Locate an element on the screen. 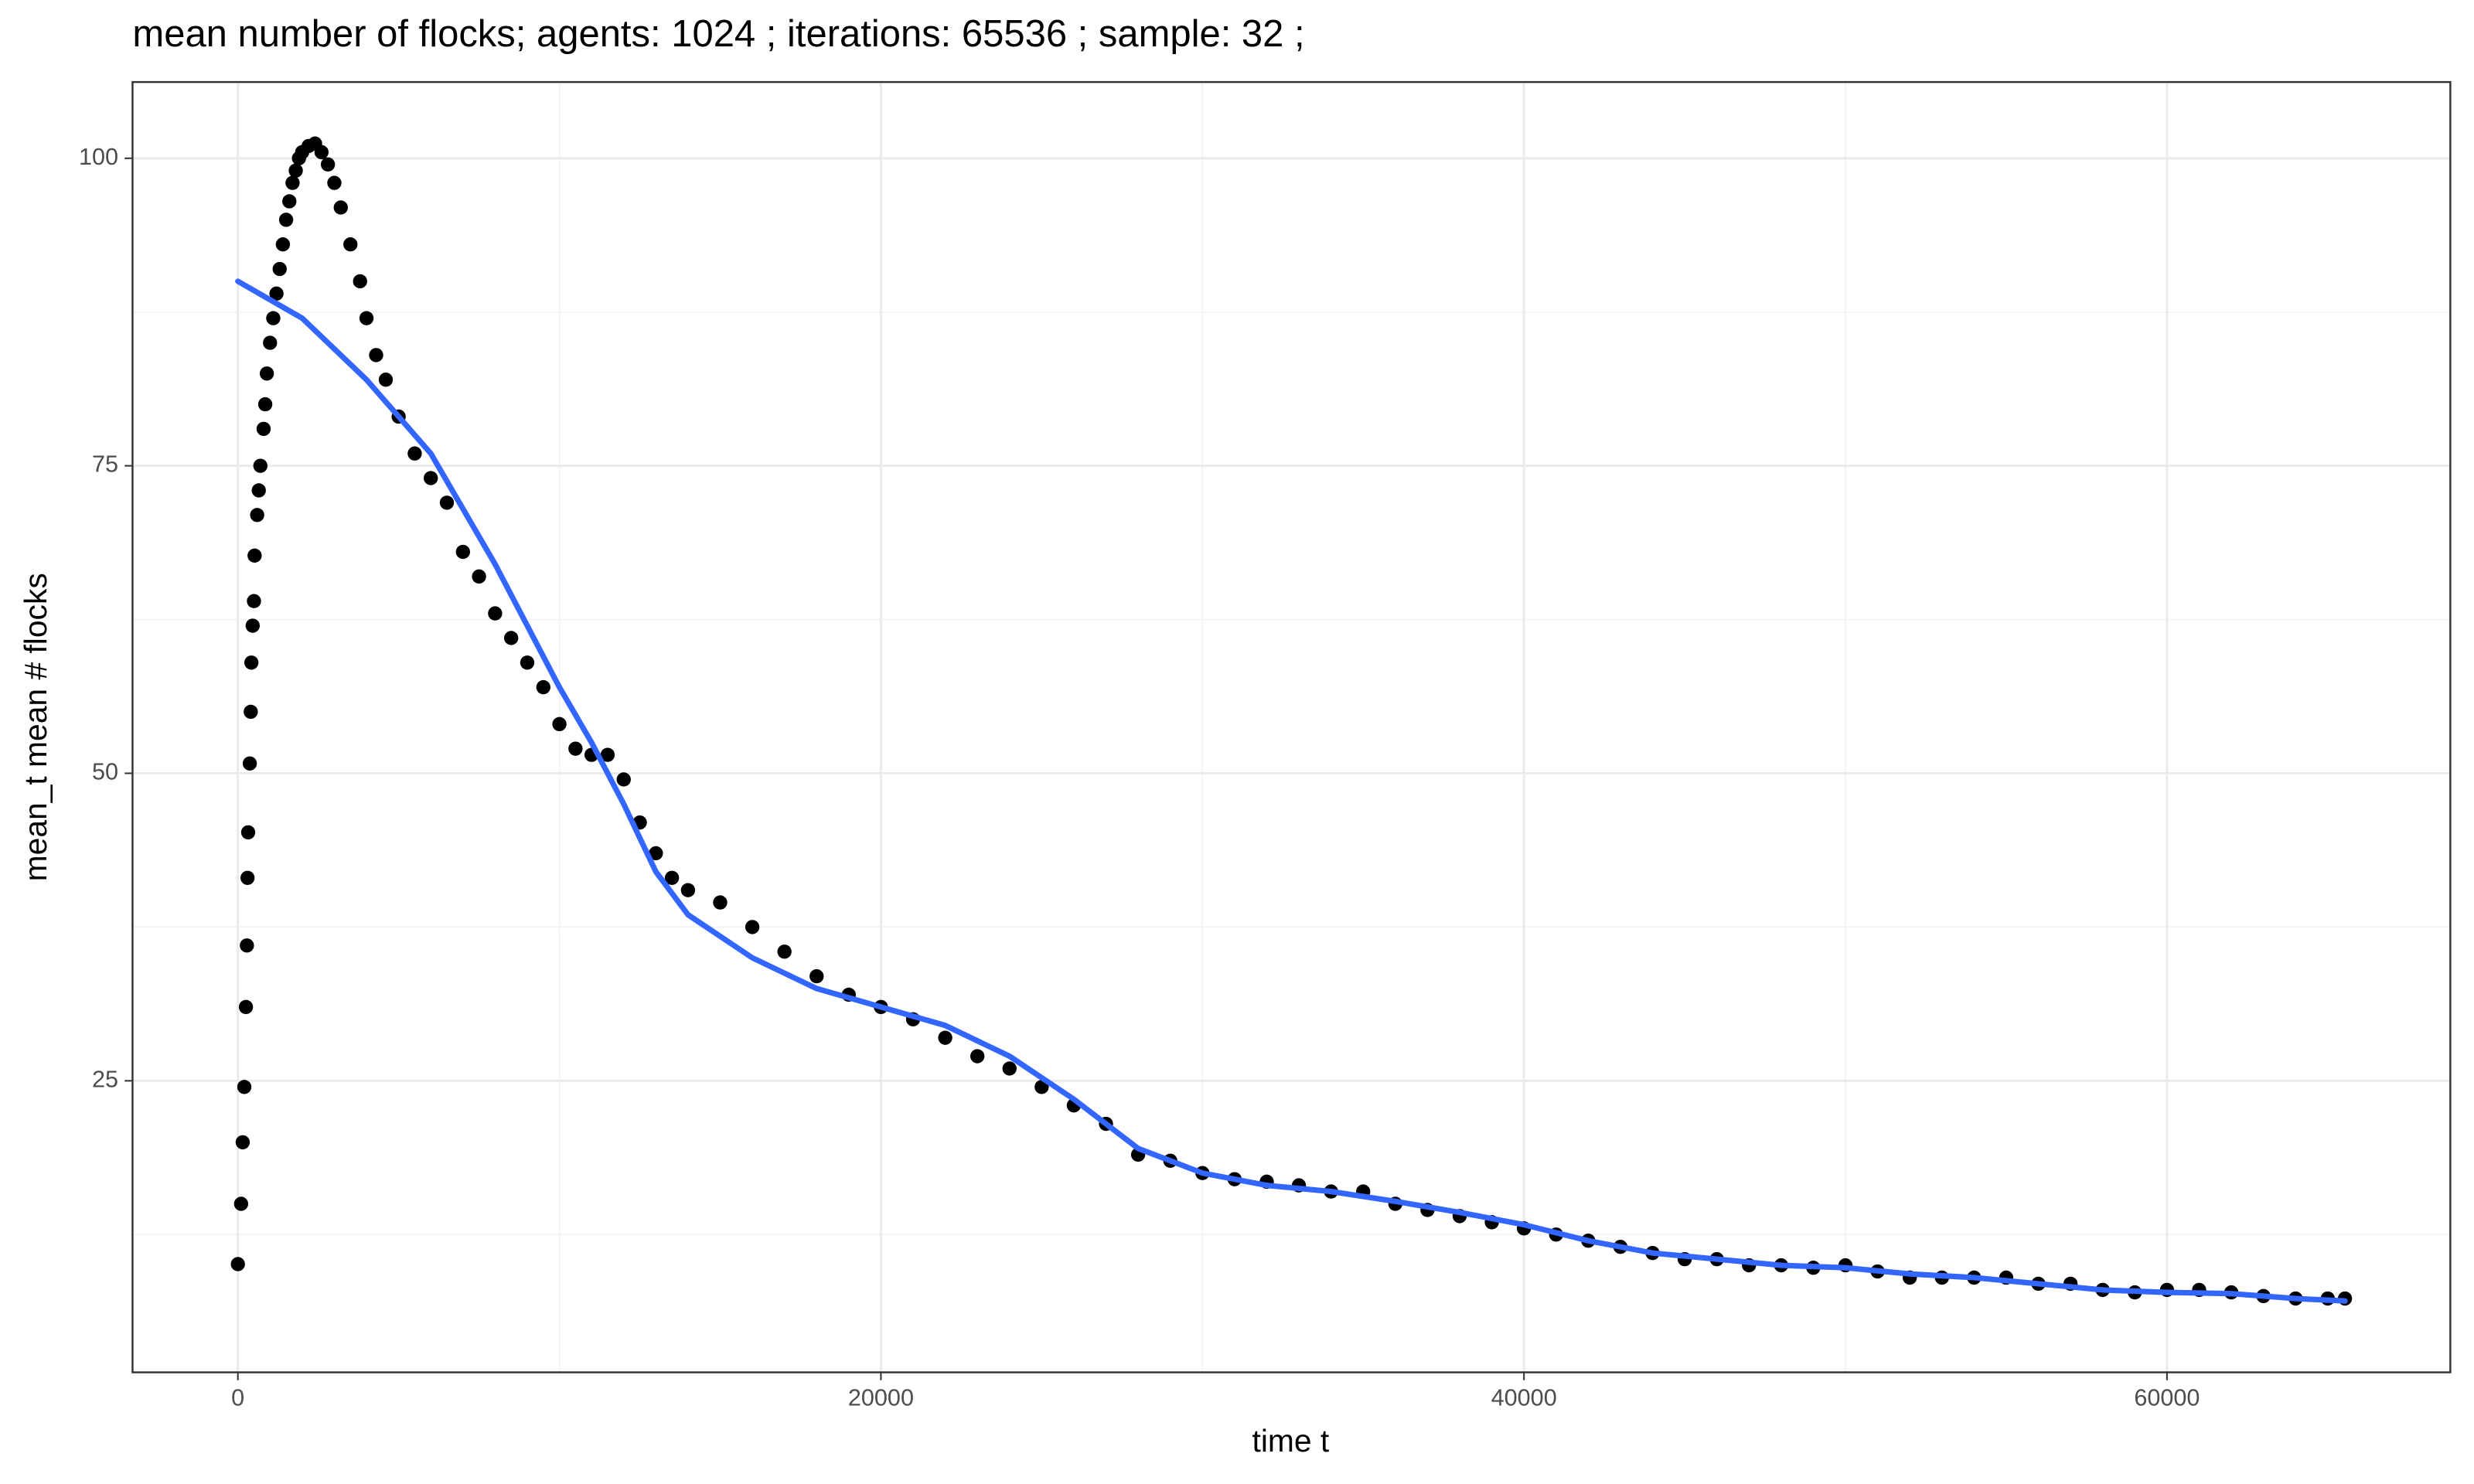 Image resolution: width=2474 pixels, height=1484 pixels. y-tick-label: 100 is located at coordinates (98, 157).